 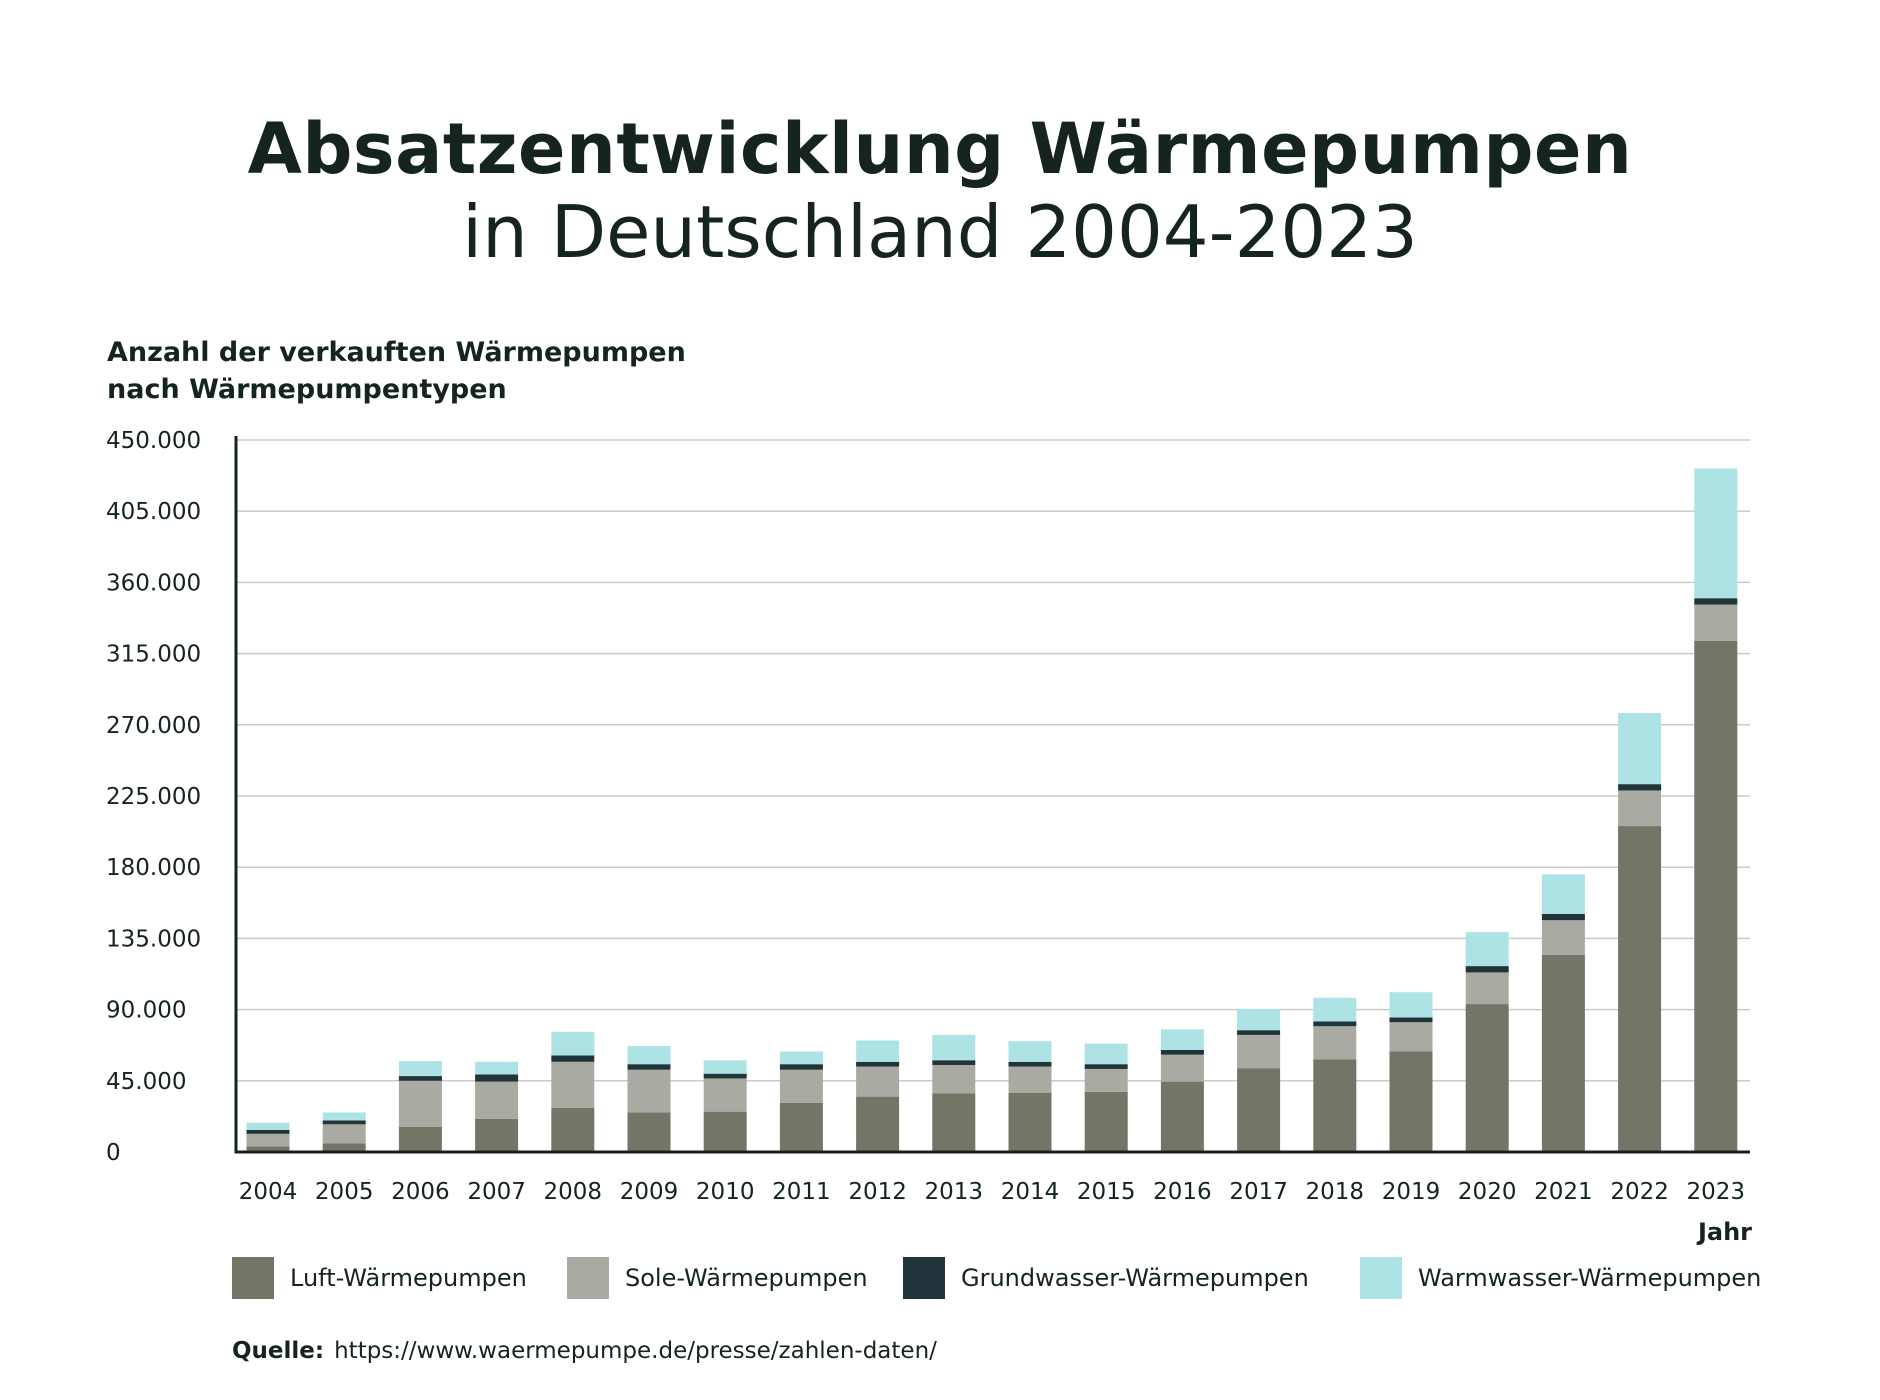 I want to click on x-tick-label: 2018, so click(x=1335, y=1192).